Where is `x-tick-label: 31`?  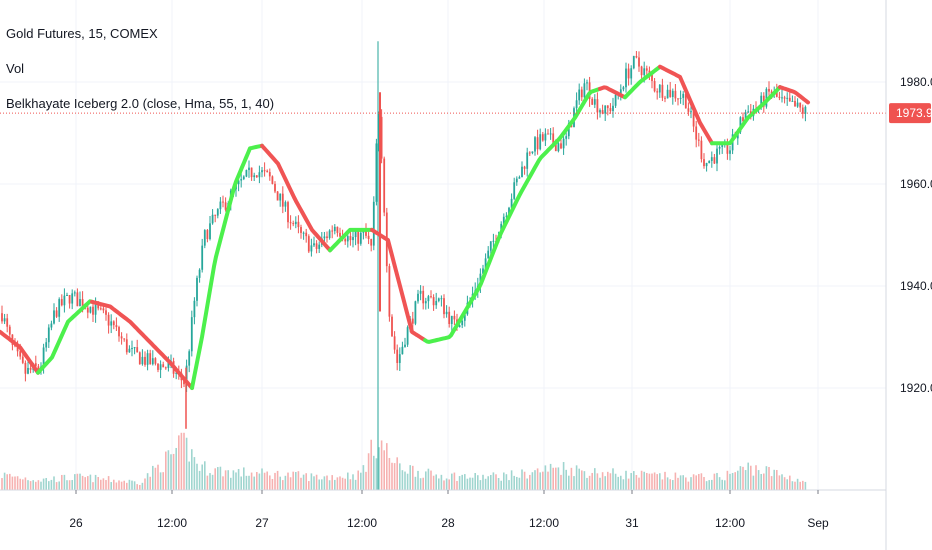
x-tick-label: 31 is located at coordinates (632, 523).